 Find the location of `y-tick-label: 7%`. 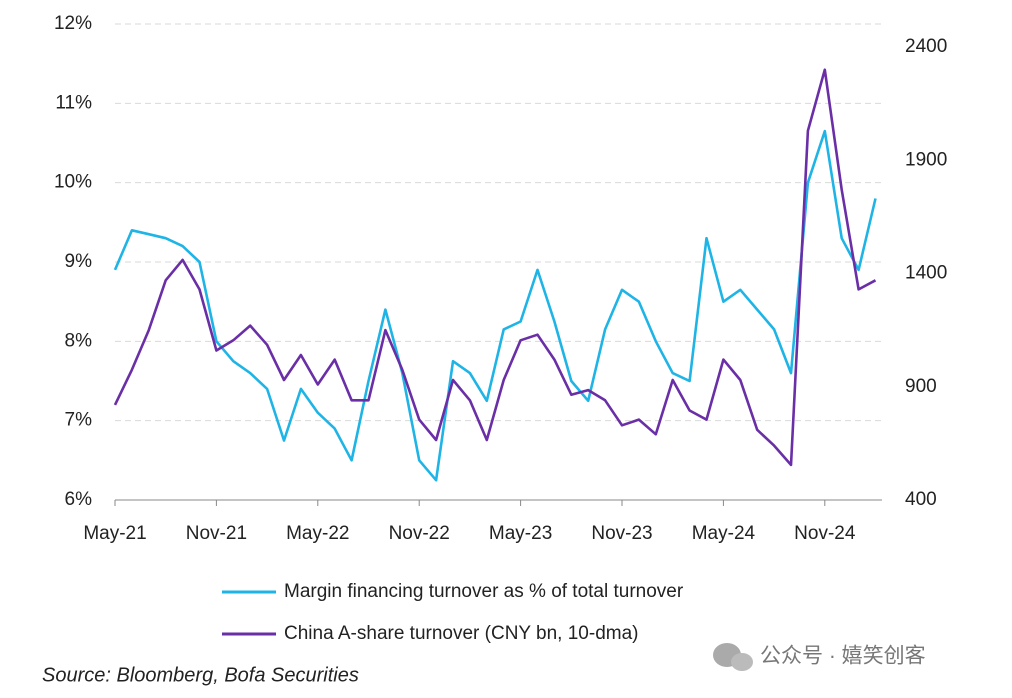

y-tick-label: 7% is located at coordinates (79, 420).